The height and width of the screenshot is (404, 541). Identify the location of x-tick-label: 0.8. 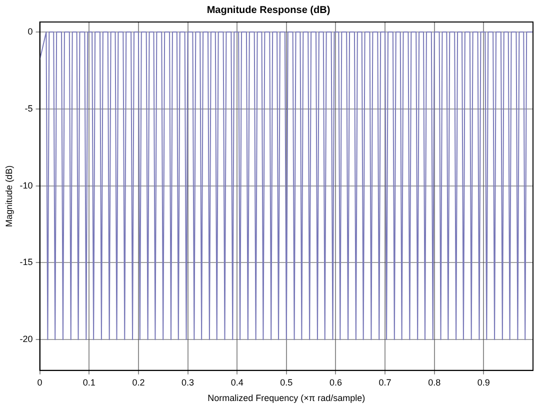
(434, 382).